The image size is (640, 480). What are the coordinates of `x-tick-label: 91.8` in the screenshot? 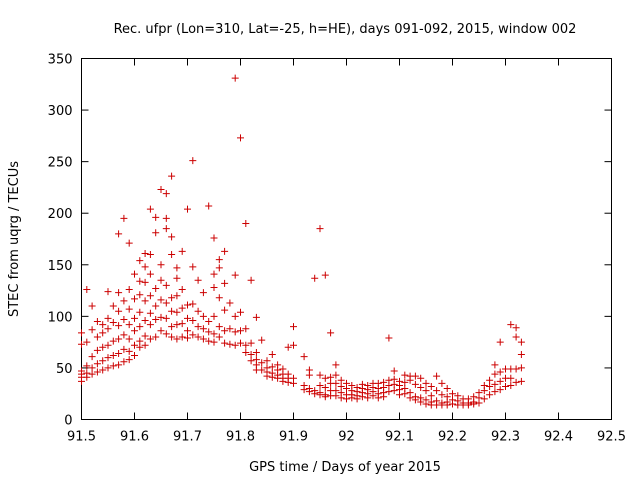 It's located at (240, 437).